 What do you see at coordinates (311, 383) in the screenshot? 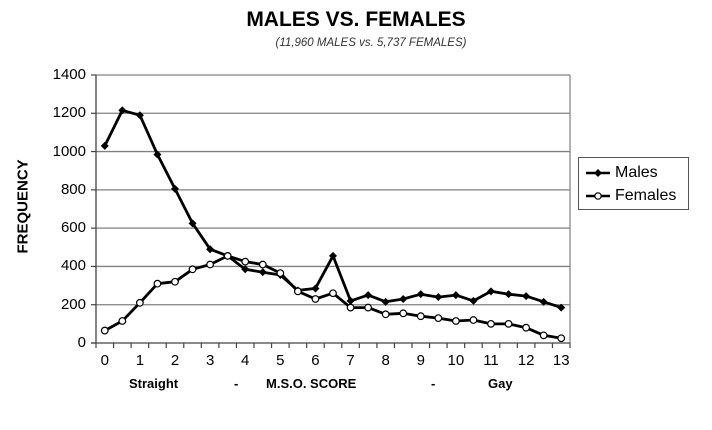
I see `x-axis-label-center: M.S.O. SCORE` at bounding box center [311, 383].